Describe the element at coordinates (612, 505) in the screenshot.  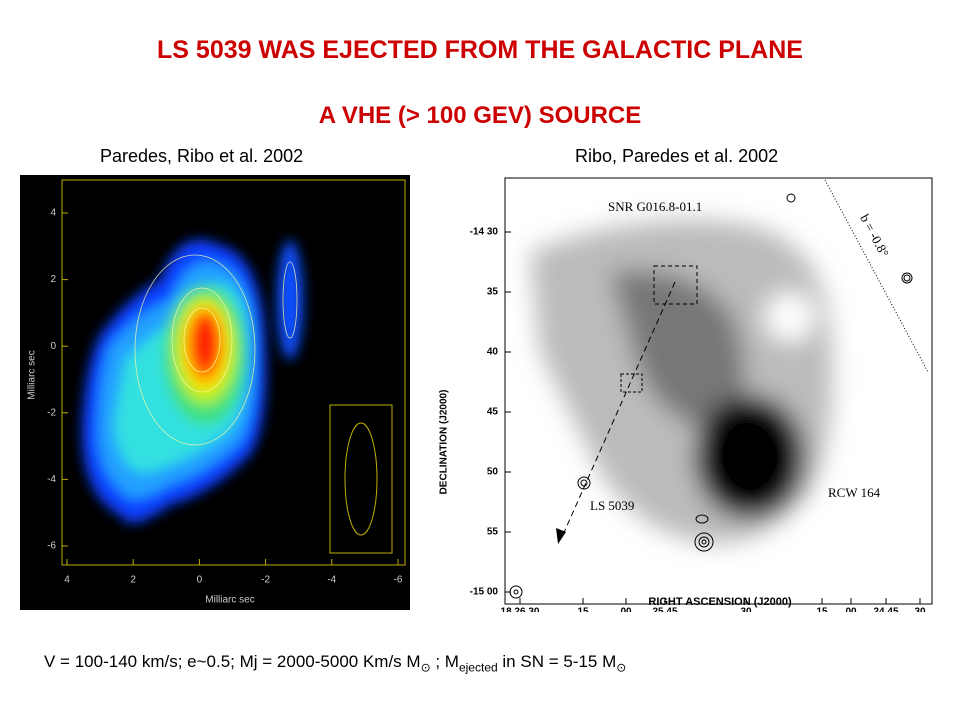
I see `annotation: LS 5039` at that location.